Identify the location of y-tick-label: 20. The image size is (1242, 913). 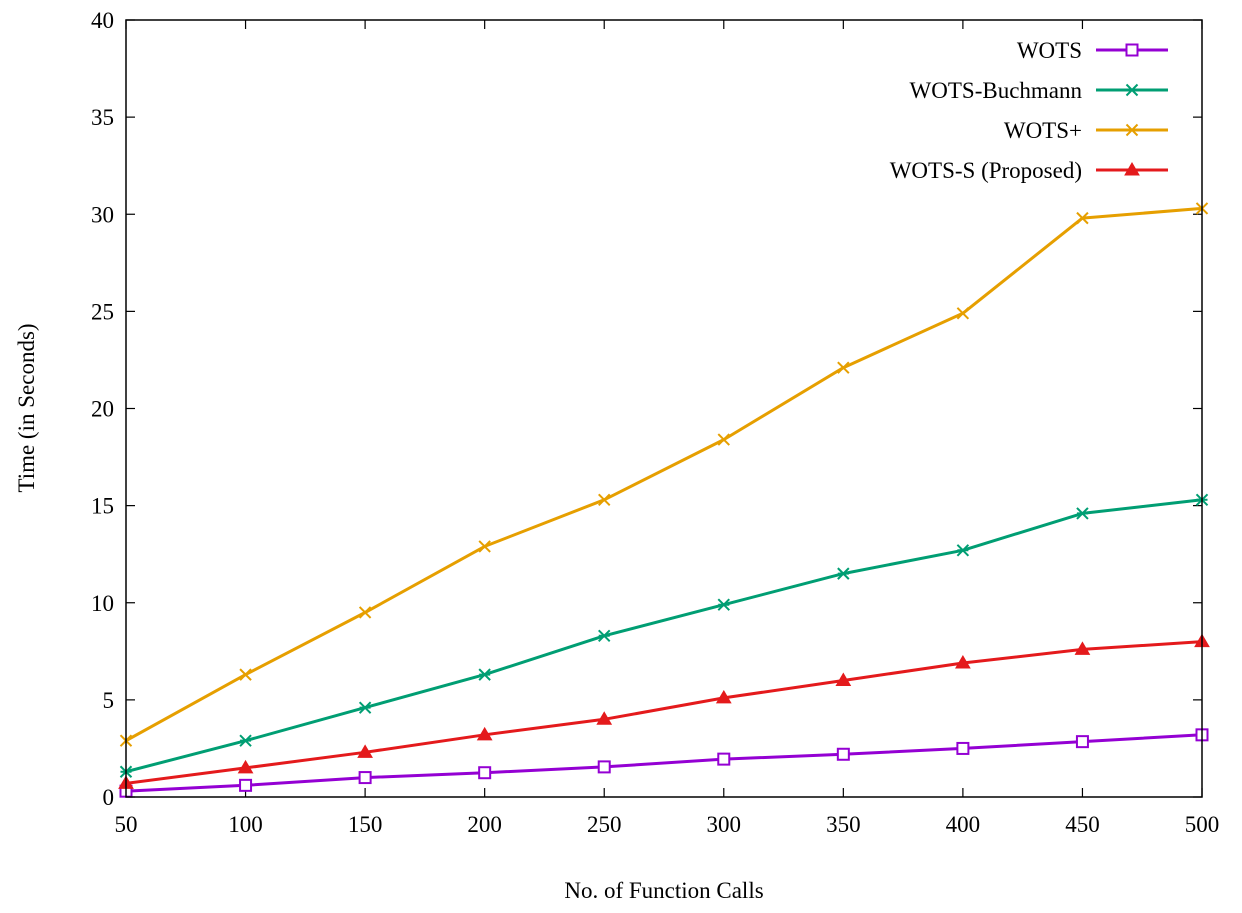
(102, 409).